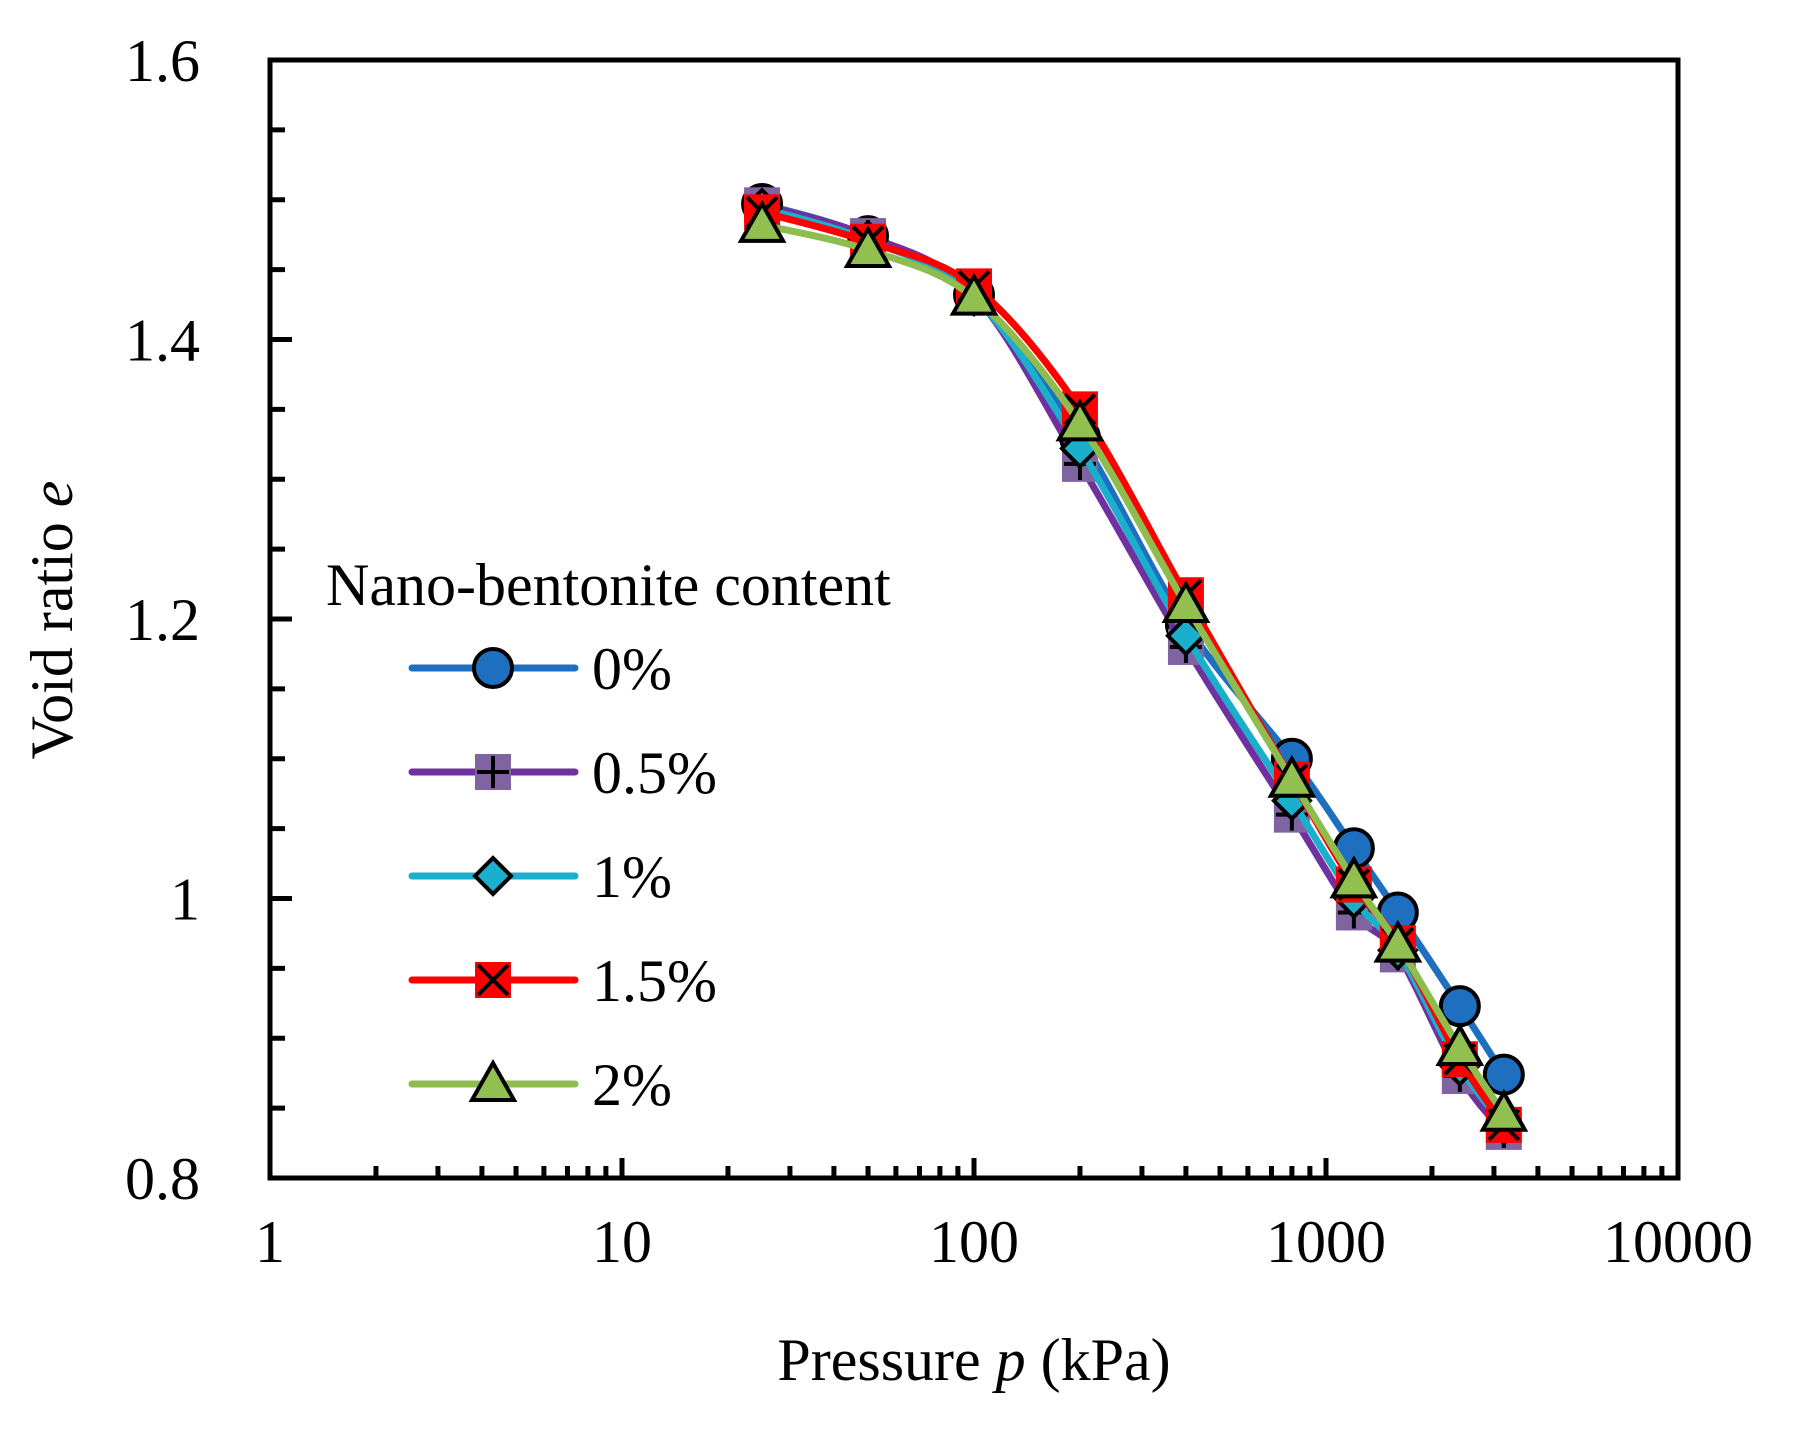 This screenshot has width=1800, height=1434. Describe the element at coordinates (632, 1085) in the screenshot. I see `legend-label: 2%` at that location.